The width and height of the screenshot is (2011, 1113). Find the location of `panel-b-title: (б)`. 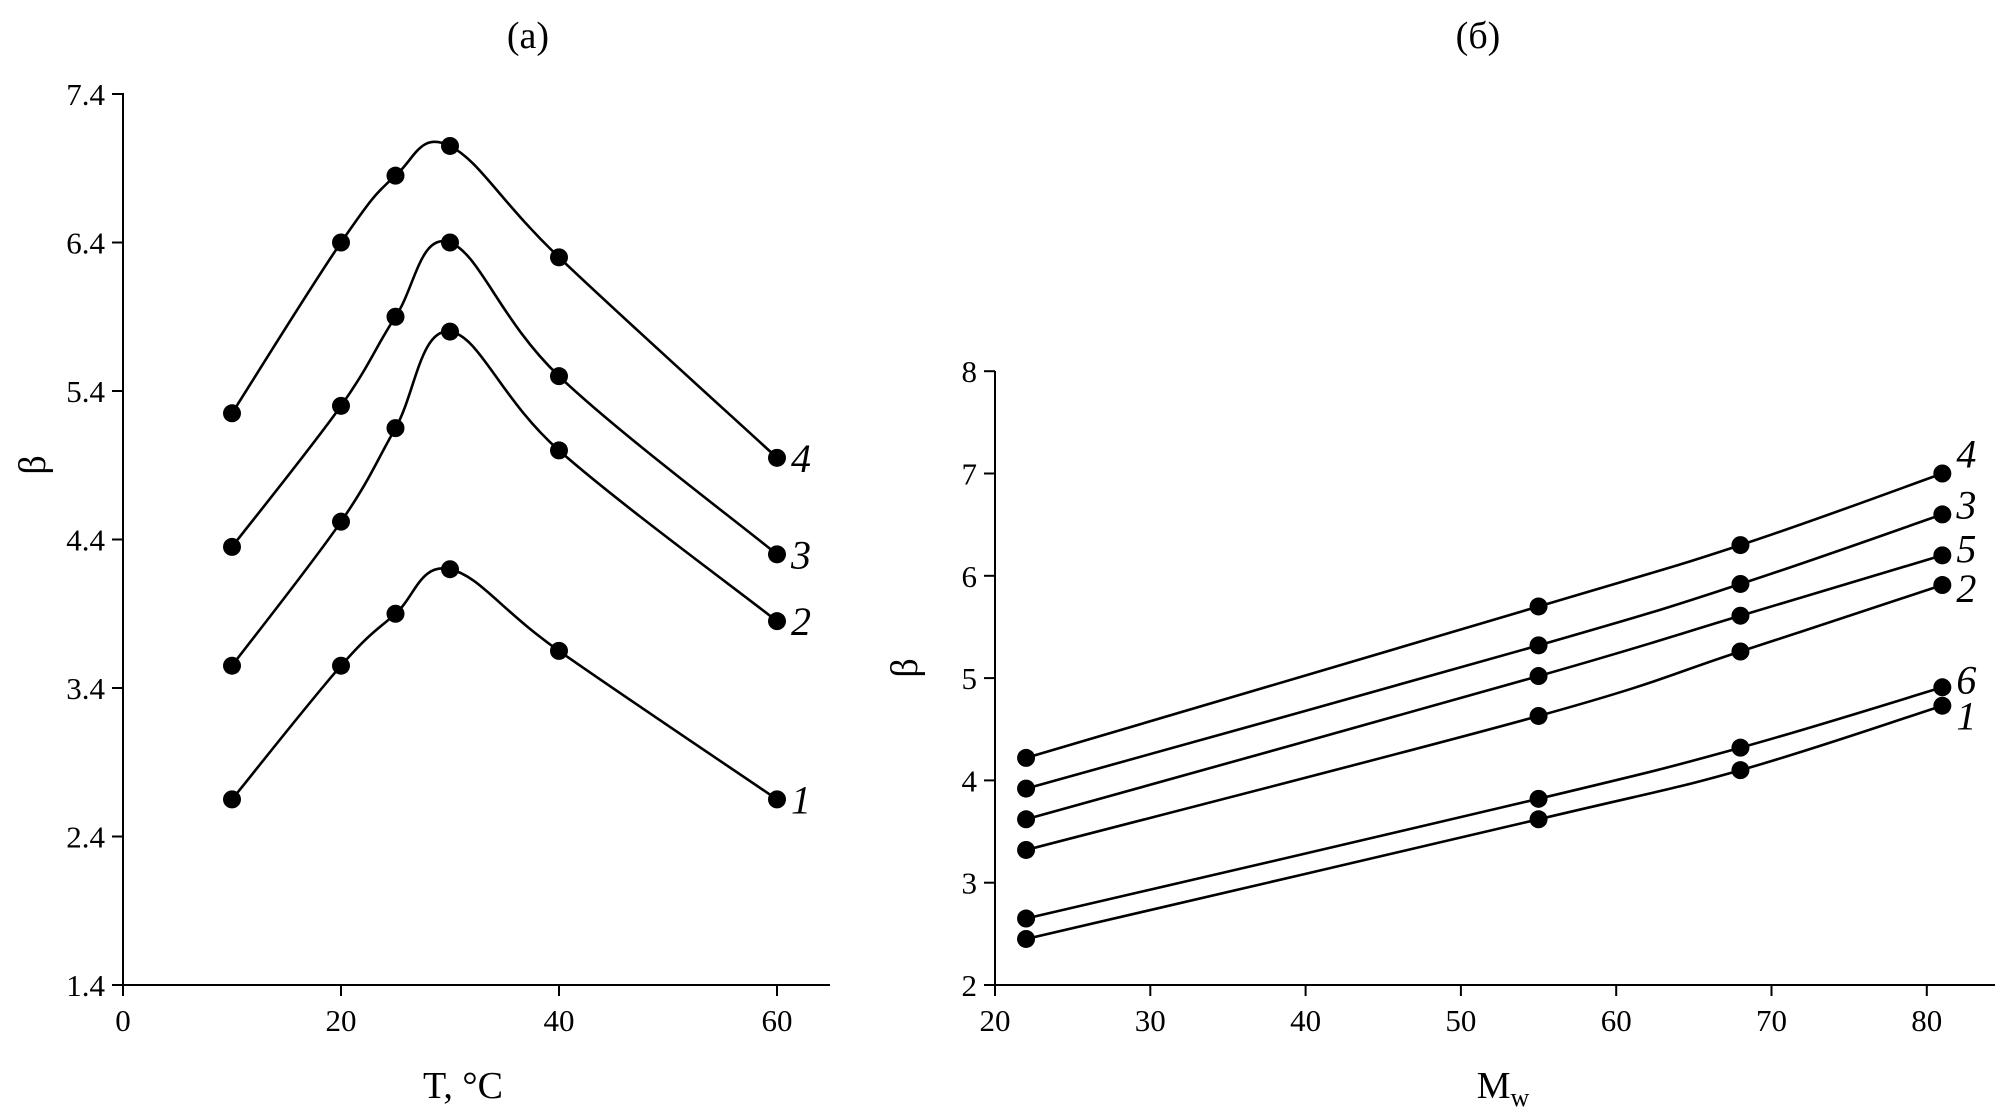

panel-b-title: (б) is located at coordinates (1478, 36).